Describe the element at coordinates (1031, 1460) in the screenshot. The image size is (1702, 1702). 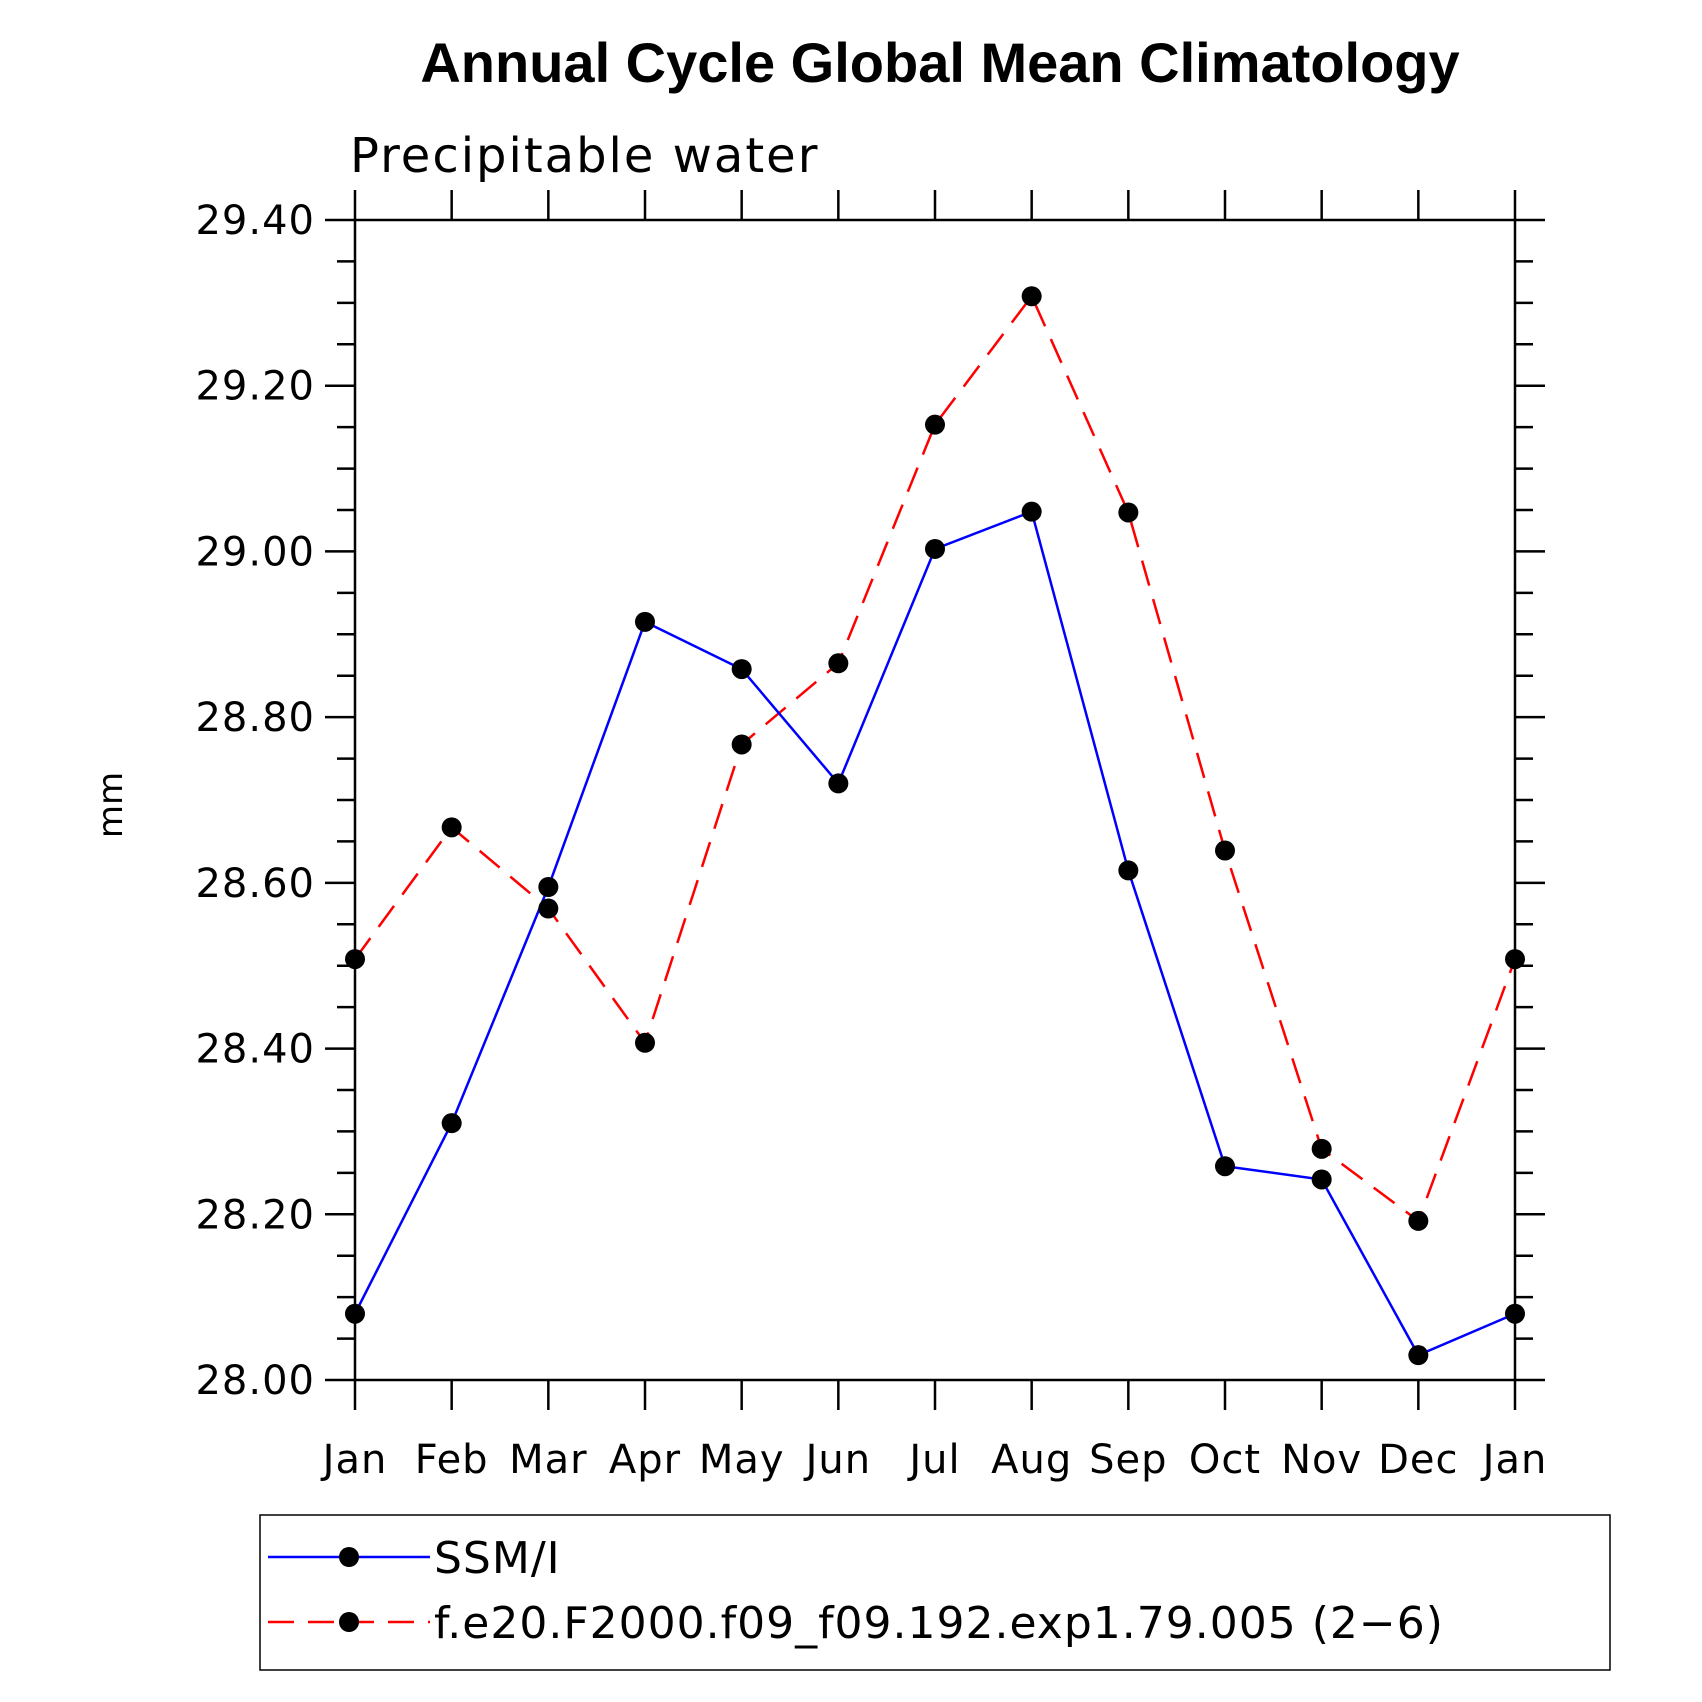
I see `x-tick-label: Aug` at that location.